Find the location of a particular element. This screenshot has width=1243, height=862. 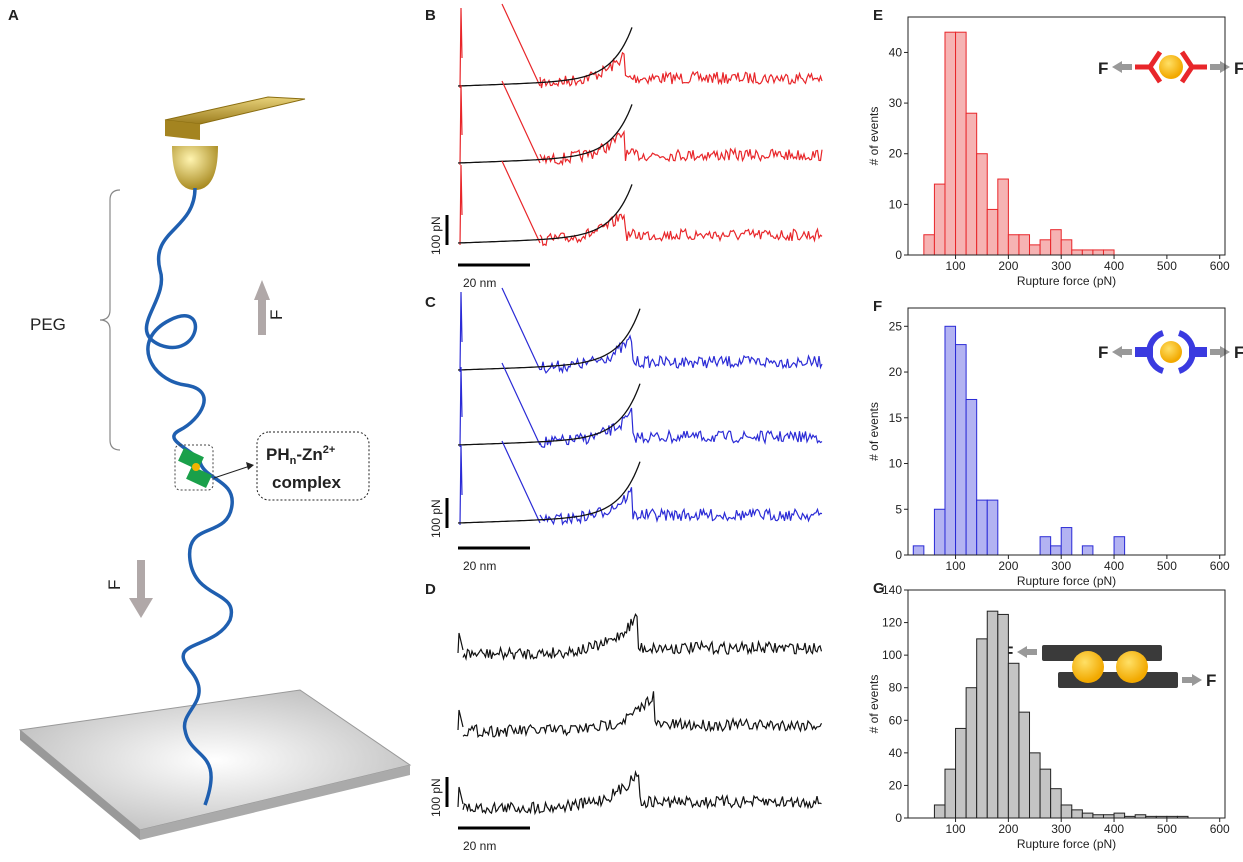

plot-frame is located at coordinates (1066, 431).